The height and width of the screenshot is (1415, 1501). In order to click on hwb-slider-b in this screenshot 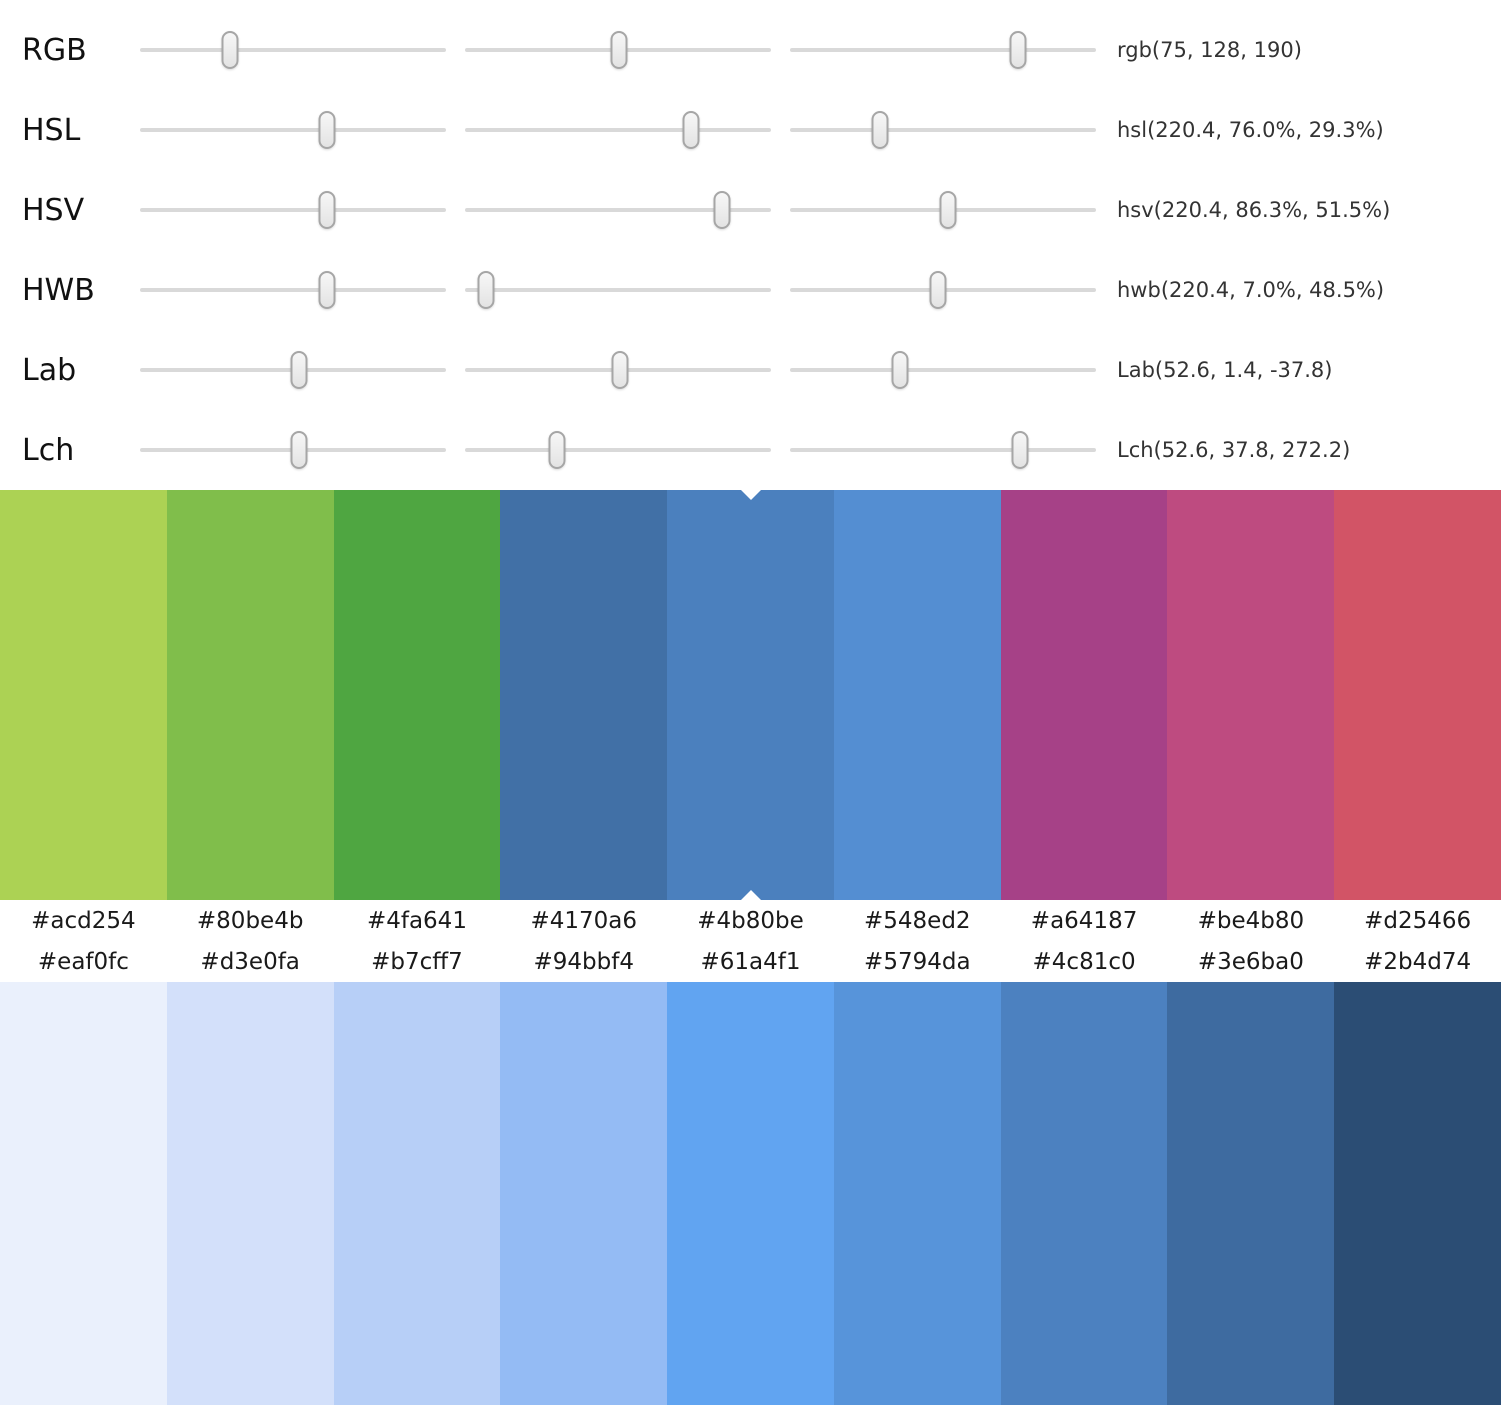, I will do `click(943, 290)`.